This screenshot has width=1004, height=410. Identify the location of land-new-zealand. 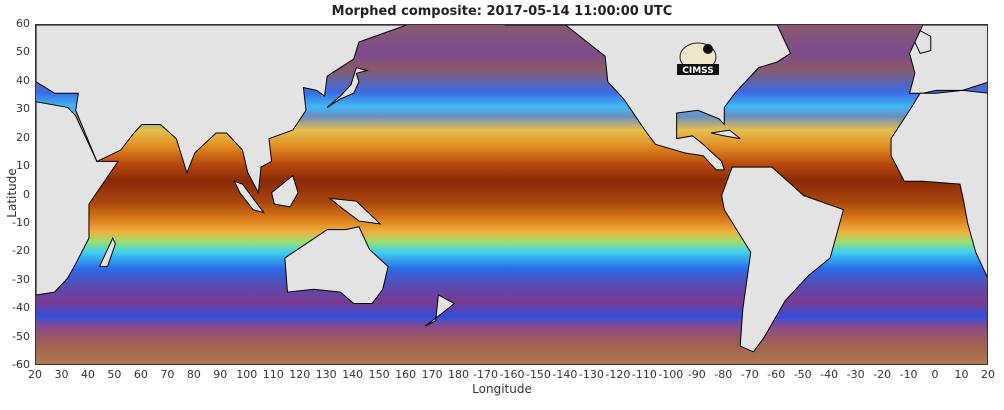
(440, 310).